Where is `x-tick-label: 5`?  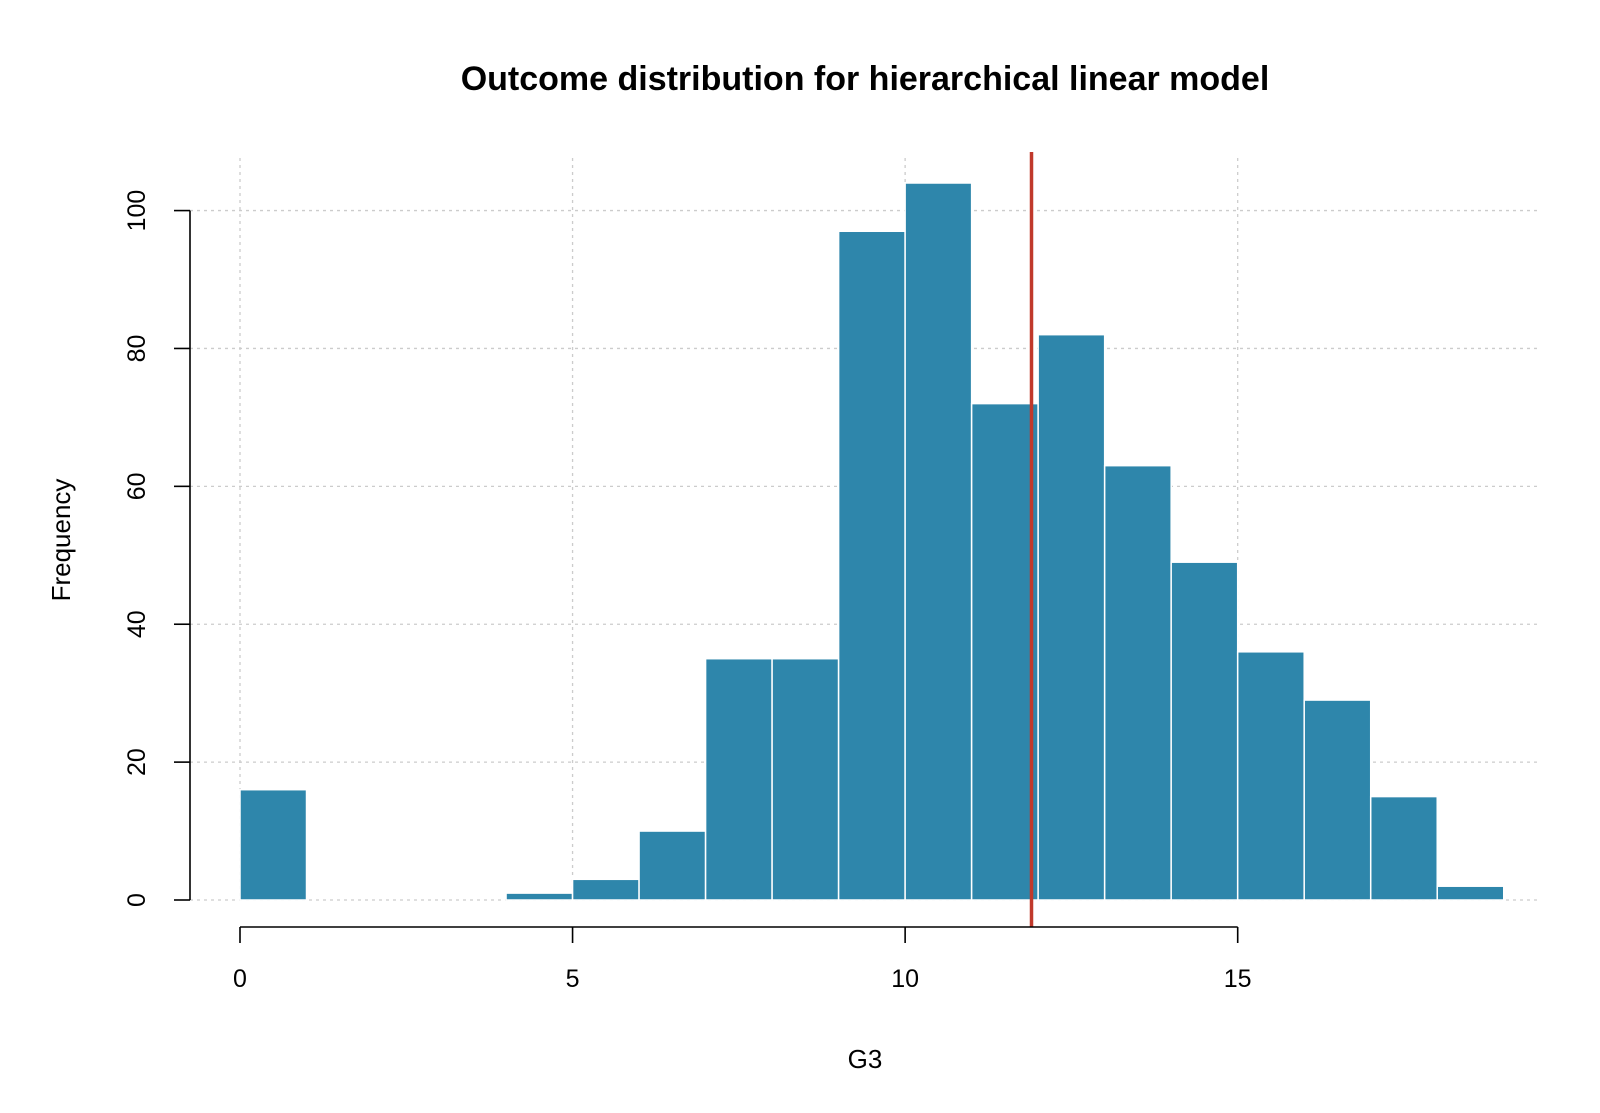 x-tick-label: 5 is located at coordinates (573, 979).